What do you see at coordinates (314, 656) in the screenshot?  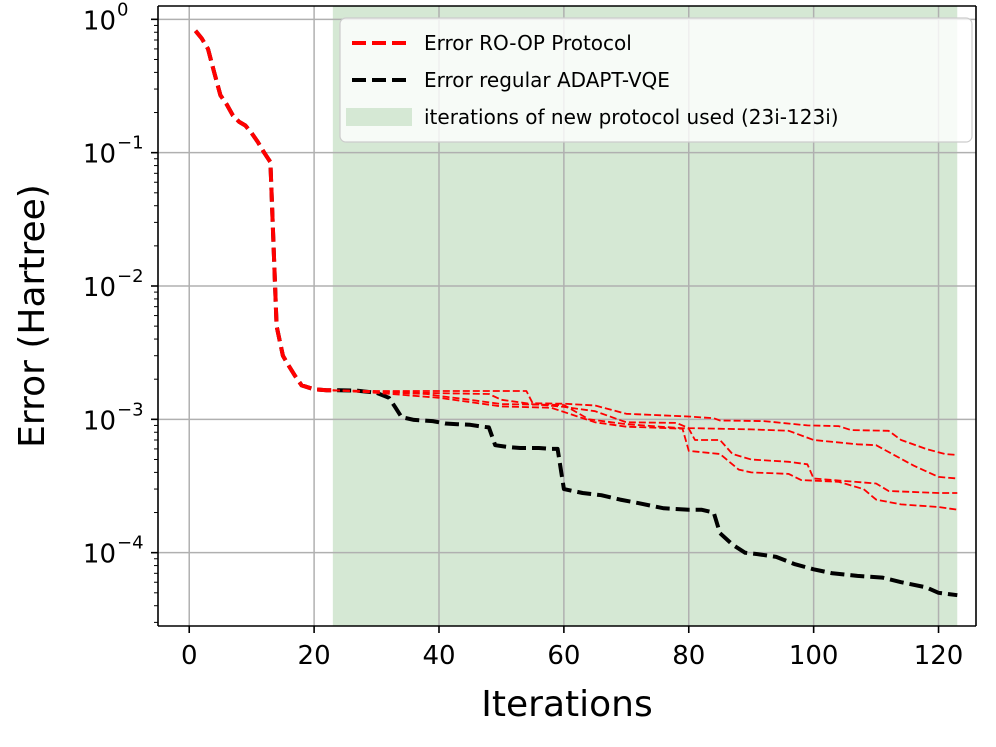 I see `x-tick-label: 20` at bounding box center [314, 656].